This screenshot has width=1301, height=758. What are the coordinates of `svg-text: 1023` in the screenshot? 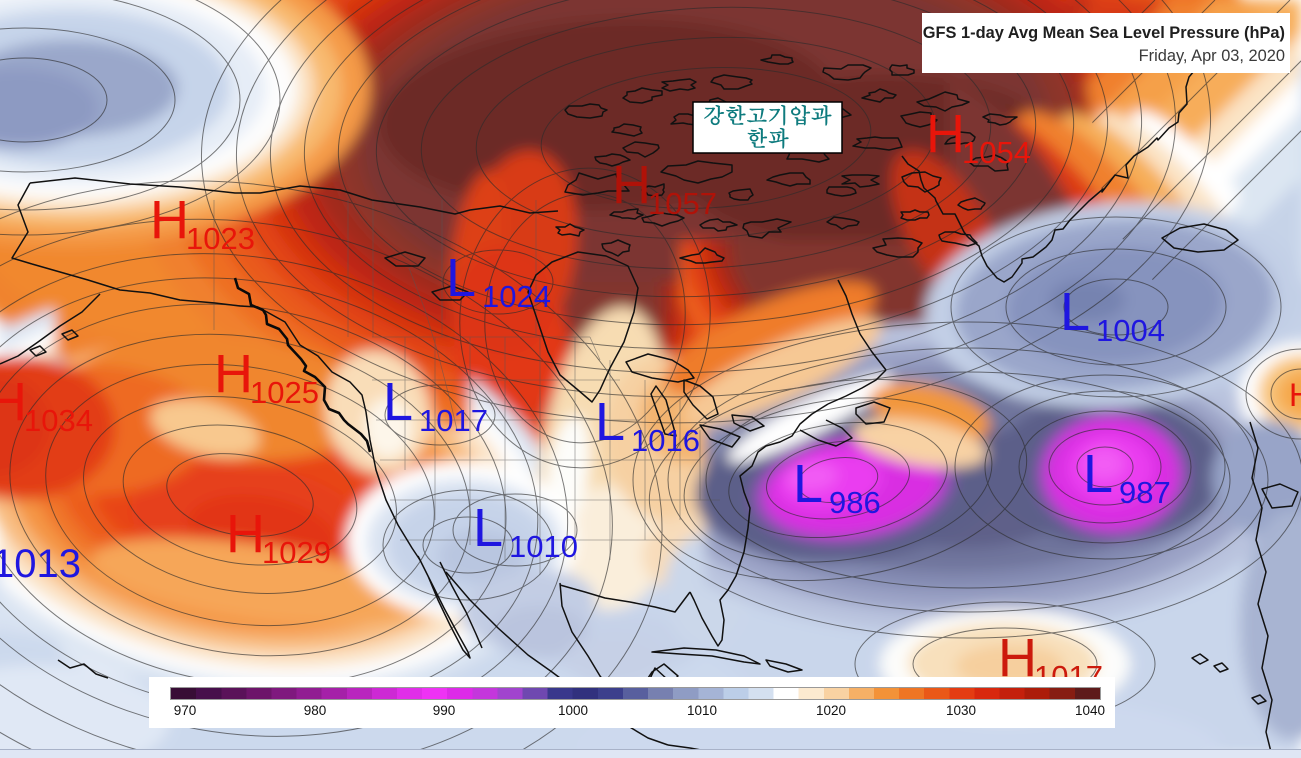 It's located at (220, 238).